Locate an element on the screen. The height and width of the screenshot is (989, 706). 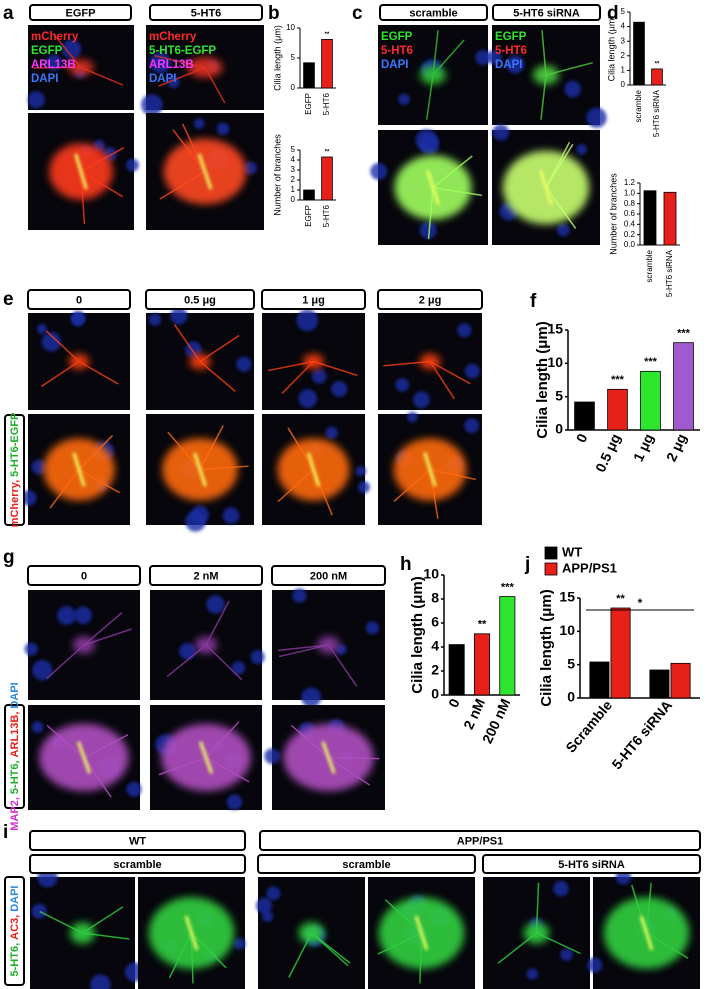
y-tick-label: 4 is located at coordinates (435, 646).